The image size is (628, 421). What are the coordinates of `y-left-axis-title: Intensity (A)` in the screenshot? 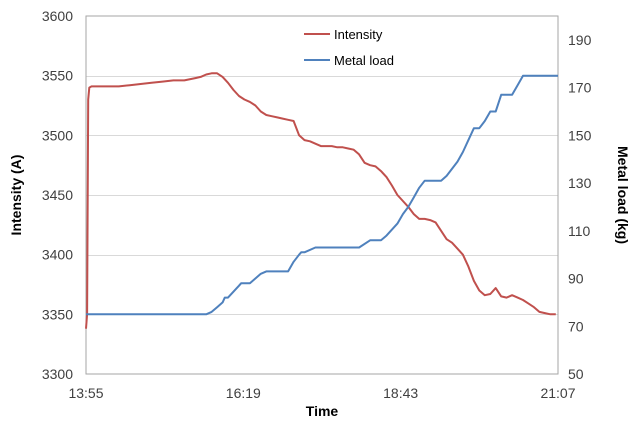 It's located at (16, 195).